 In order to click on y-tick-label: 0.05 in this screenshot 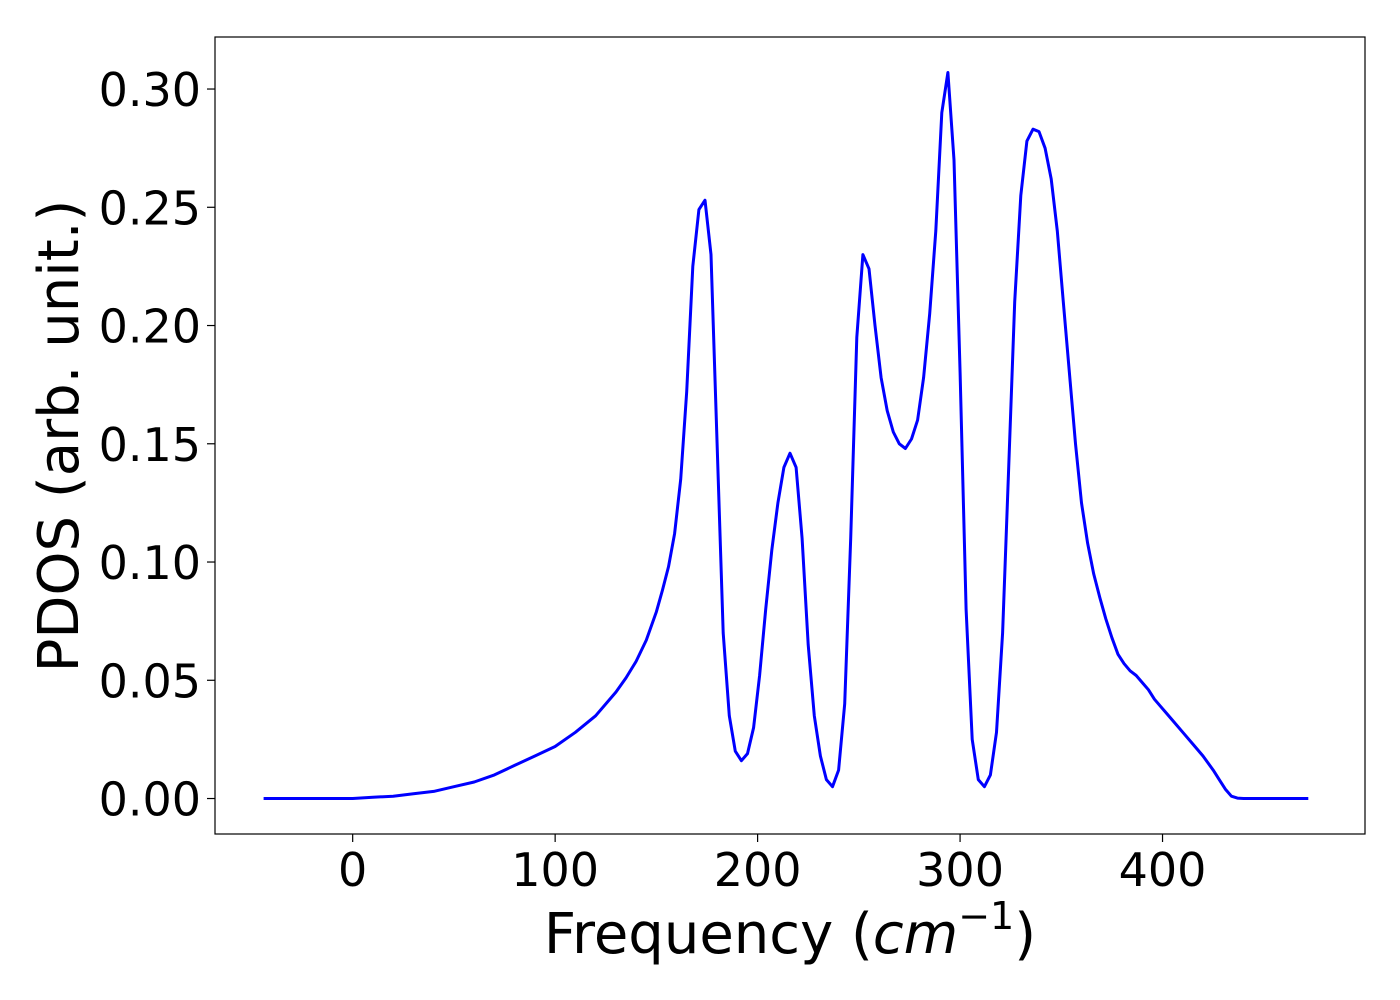, I will do `click(150, 681)`.